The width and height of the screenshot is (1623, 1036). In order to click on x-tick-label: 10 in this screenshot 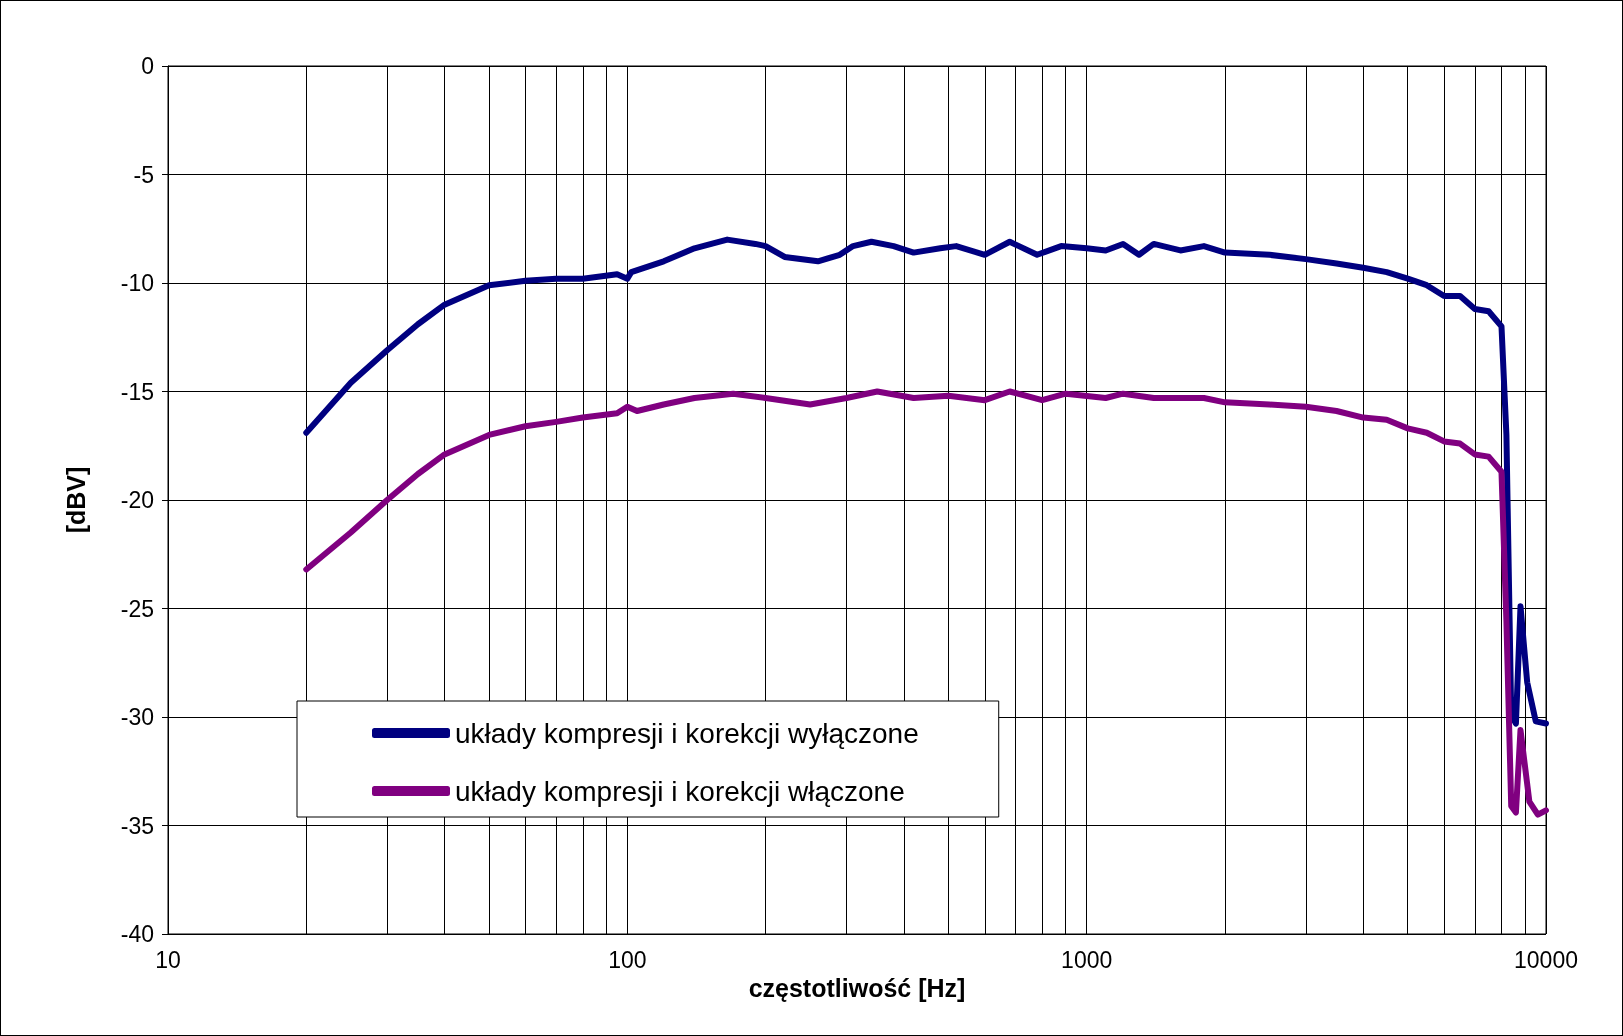, I will do `click(168, 959)`.